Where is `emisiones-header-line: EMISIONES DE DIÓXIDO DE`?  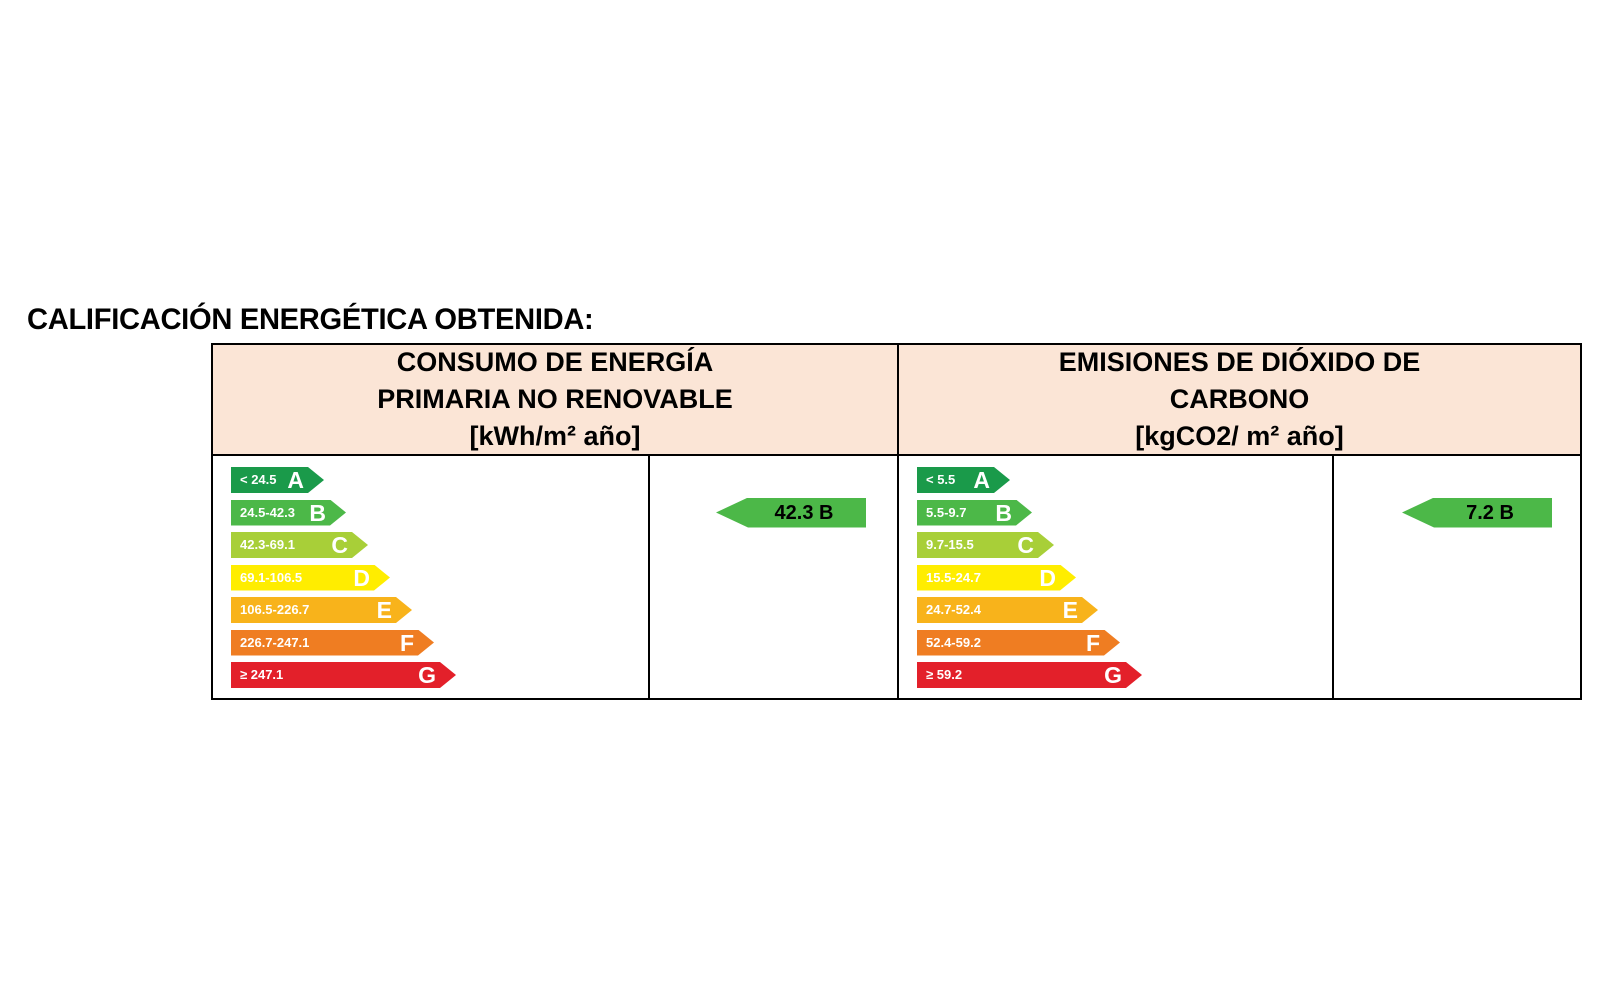 emisiones-header-line: EMISIONES DE DIÓXIDO DE is located at coordinates (1239, 362).